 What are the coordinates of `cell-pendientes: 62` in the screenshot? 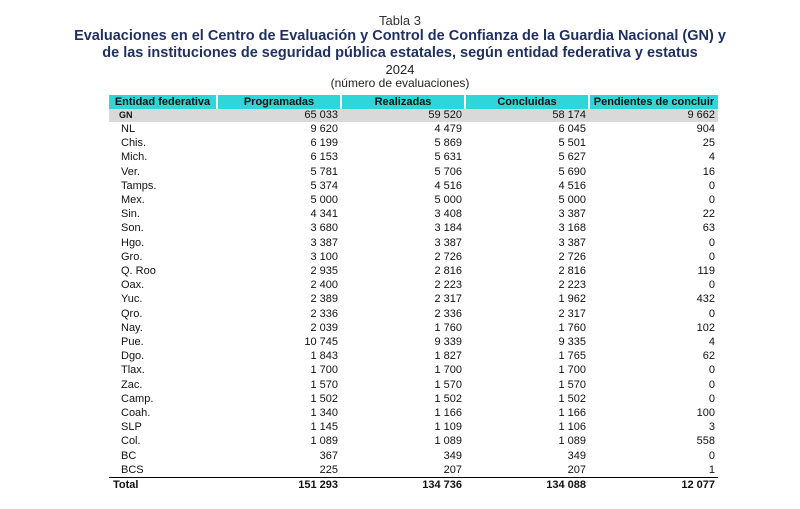 It's located at (708, 356).